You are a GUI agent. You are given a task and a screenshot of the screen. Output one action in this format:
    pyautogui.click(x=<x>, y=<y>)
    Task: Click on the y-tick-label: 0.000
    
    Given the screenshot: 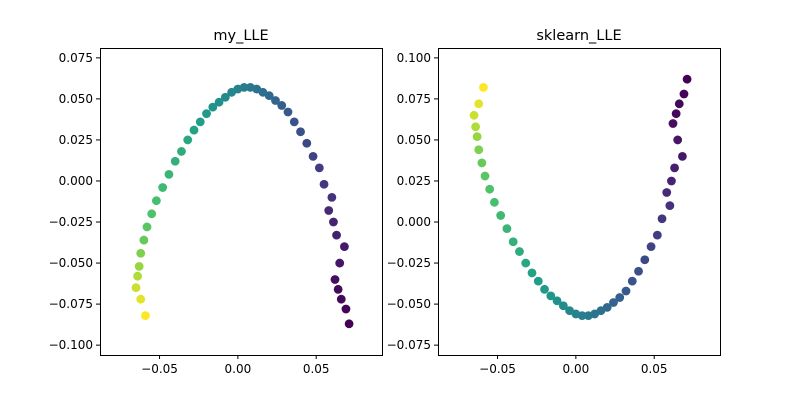 What is the action you would take?
    pyautogui.click(x=76, y=181)
    